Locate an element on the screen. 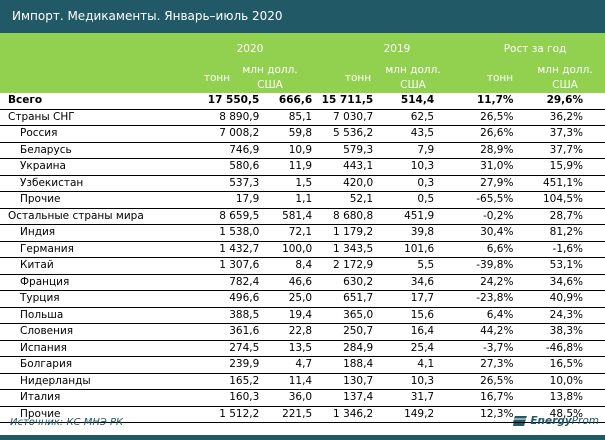 The image size is (605, 440). cell-t2019: 1 343,5 is located at coordinates (343, 249).